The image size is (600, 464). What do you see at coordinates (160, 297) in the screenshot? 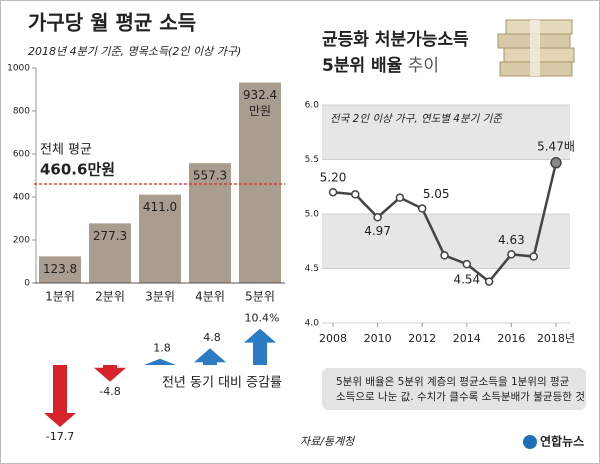
I see `x-tick-label: 3분위` at bounding box center [160, 297].